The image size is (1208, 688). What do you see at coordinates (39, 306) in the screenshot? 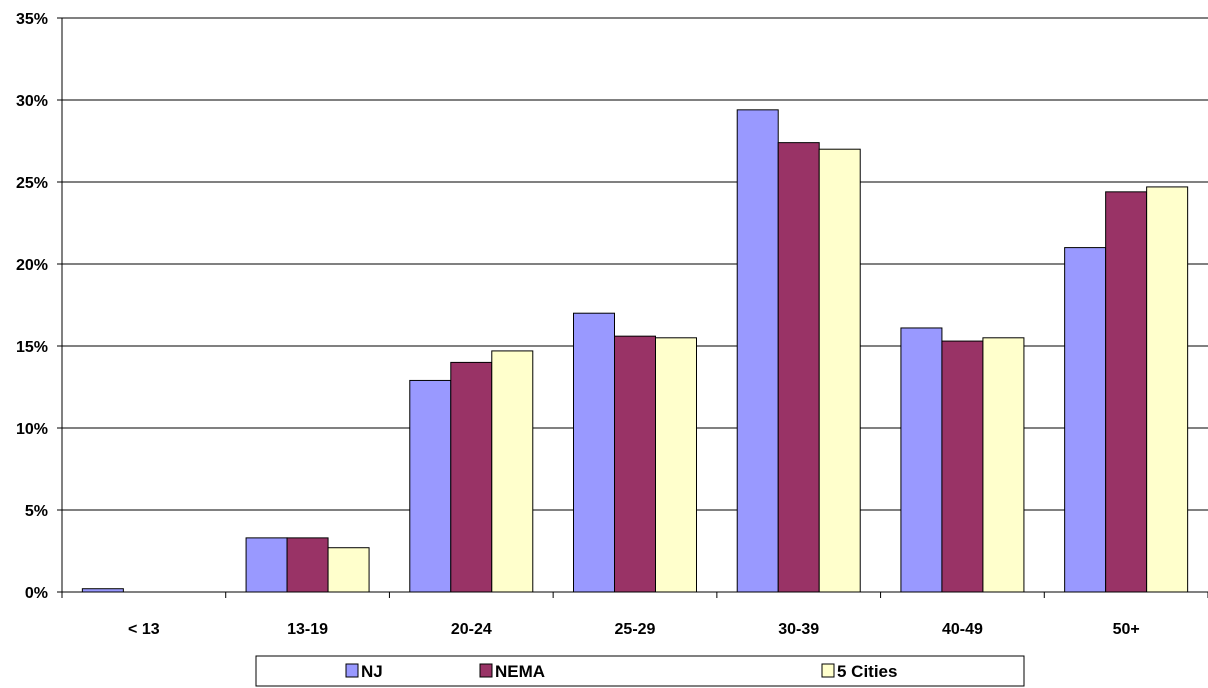
I see `y-ticks: 0% 5% 10% 15% 20% 25% 30% 35%` at bounding box center [39, 306].